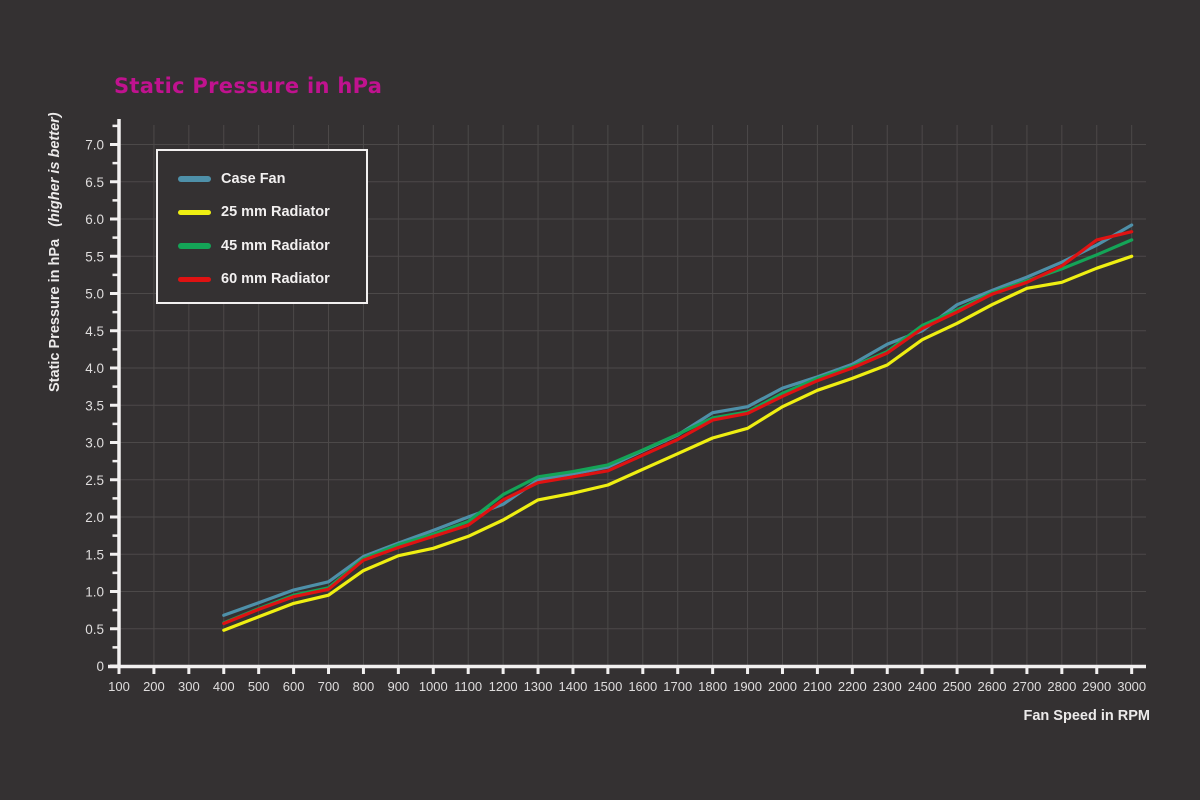 Image resolution: width=1200 pixels, height=800 pixels. I want to click on x-tick-label: 2400, so click(922, 686).